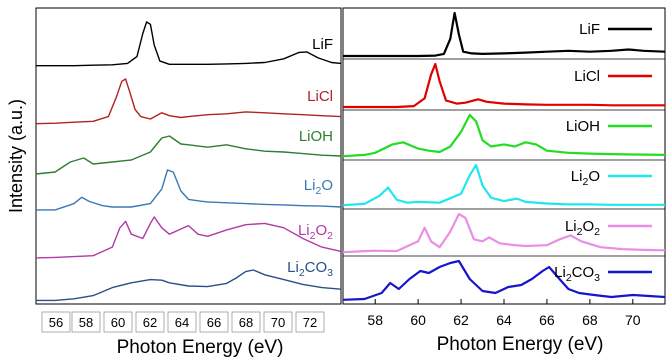 Image resolution: width=666 pixels, height=358 pixels. What do you see at coordinates (375, 320) in the screenshot?
I see `right-tick-58: 58` at bounding box center [375, 320].